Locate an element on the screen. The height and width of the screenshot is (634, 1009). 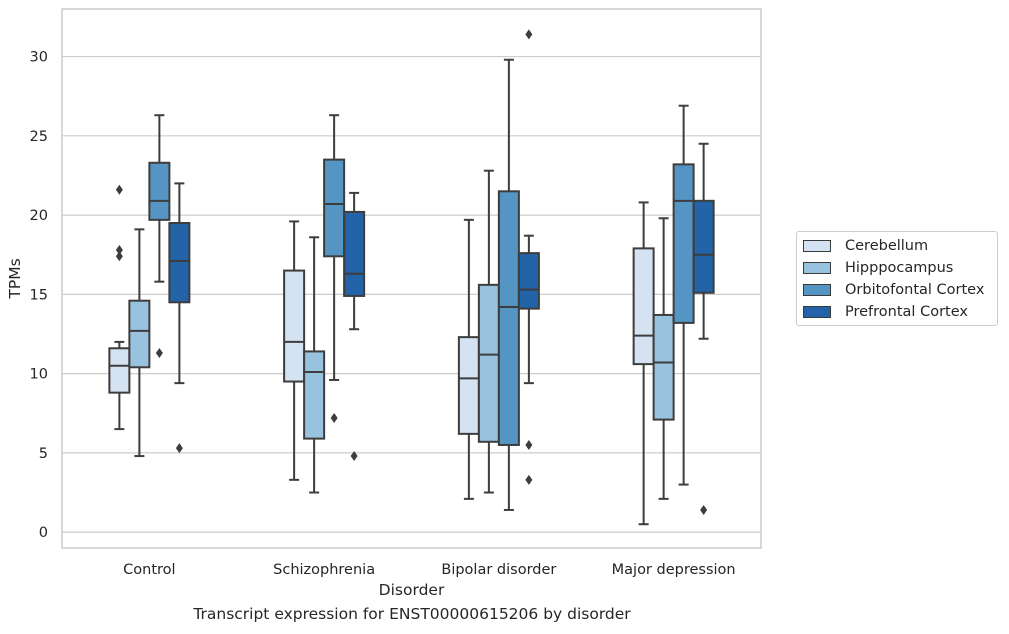
y-tick-label: 5 is located at coordinates (43, 454).